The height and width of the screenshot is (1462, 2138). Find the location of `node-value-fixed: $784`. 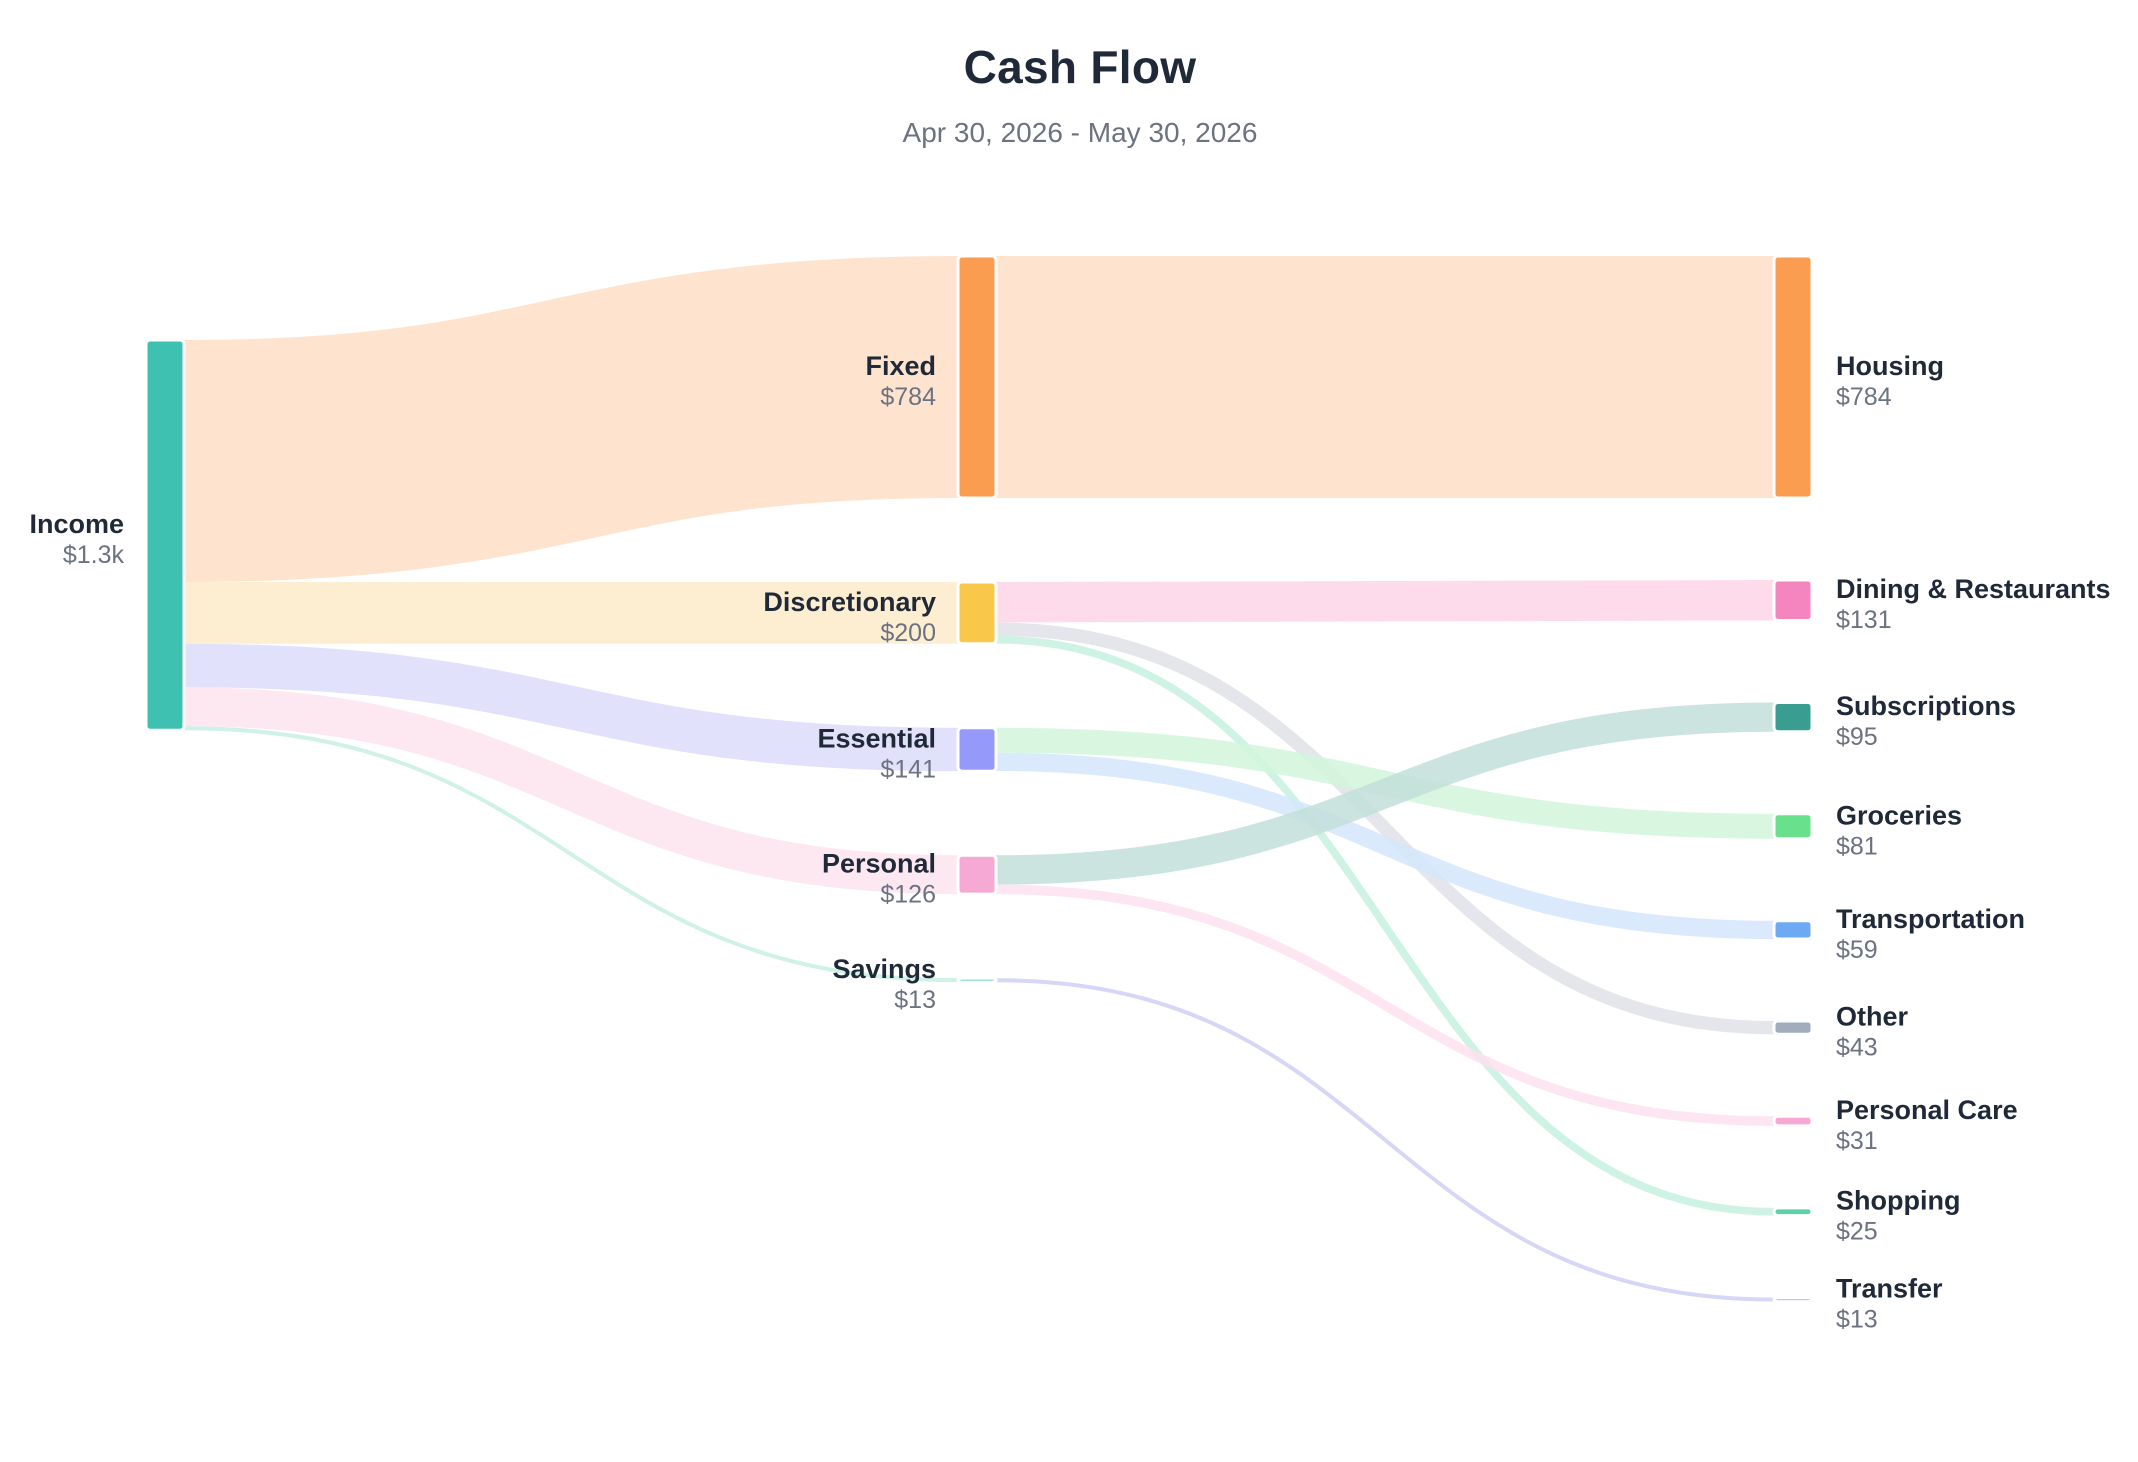

node-value-fixed: $784 is located at coordinates (908, 397).